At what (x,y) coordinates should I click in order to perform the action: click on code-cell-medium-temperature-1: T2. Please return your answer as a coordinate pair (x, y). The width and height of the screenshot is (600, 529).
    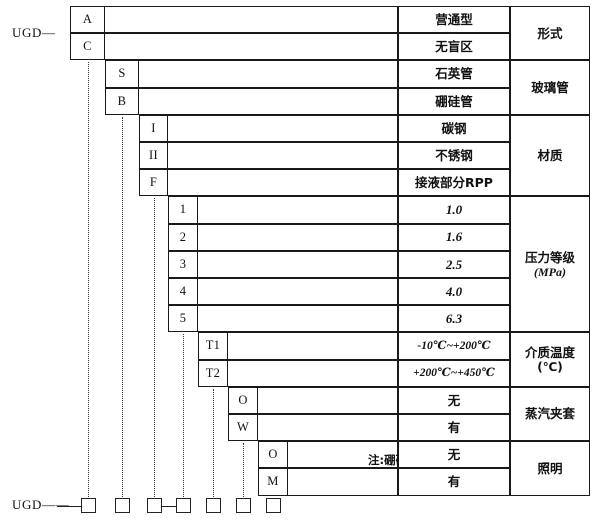
    Looking at the image, I should click on (213, 373).